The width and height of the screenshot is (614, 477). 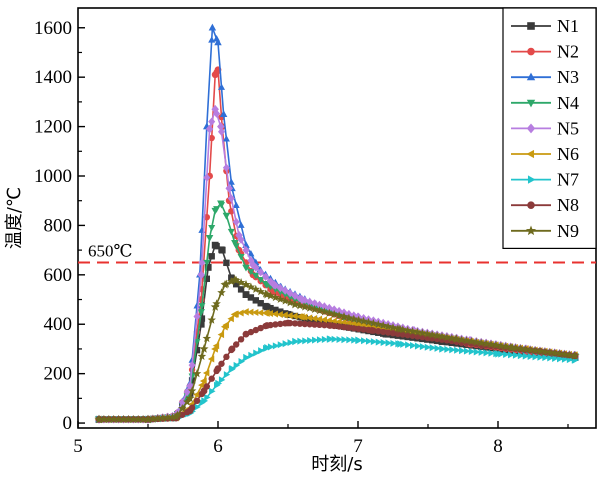 What do you see at coordinates (53, 127) in the screenshot?
I see `y-tick-label: 1200` at bounding box center [53, 127].